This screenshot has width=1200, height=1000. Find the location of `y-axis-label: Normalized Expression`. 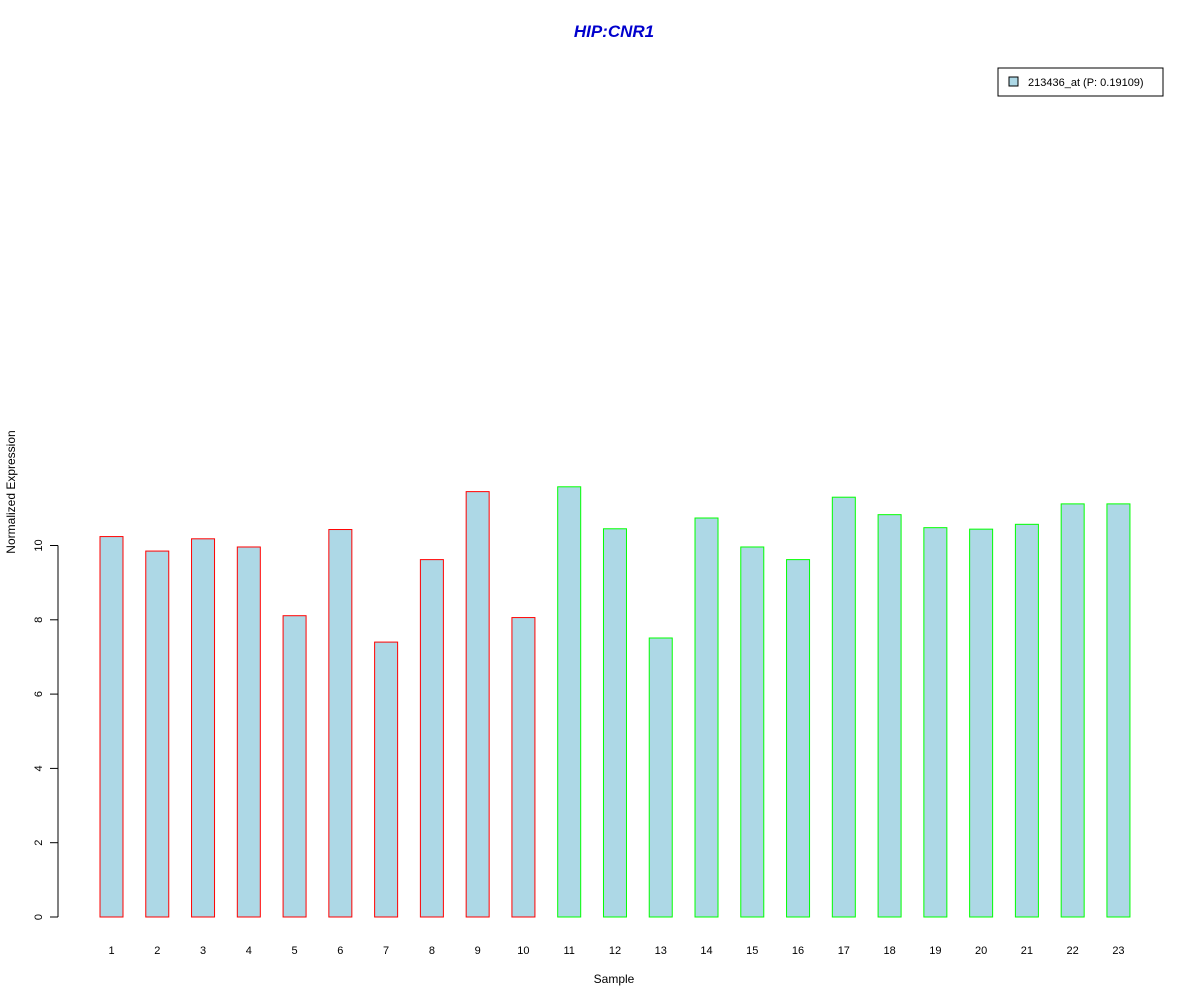

y-axis-label: Normalized Expression is located at coordinates (11, 491).